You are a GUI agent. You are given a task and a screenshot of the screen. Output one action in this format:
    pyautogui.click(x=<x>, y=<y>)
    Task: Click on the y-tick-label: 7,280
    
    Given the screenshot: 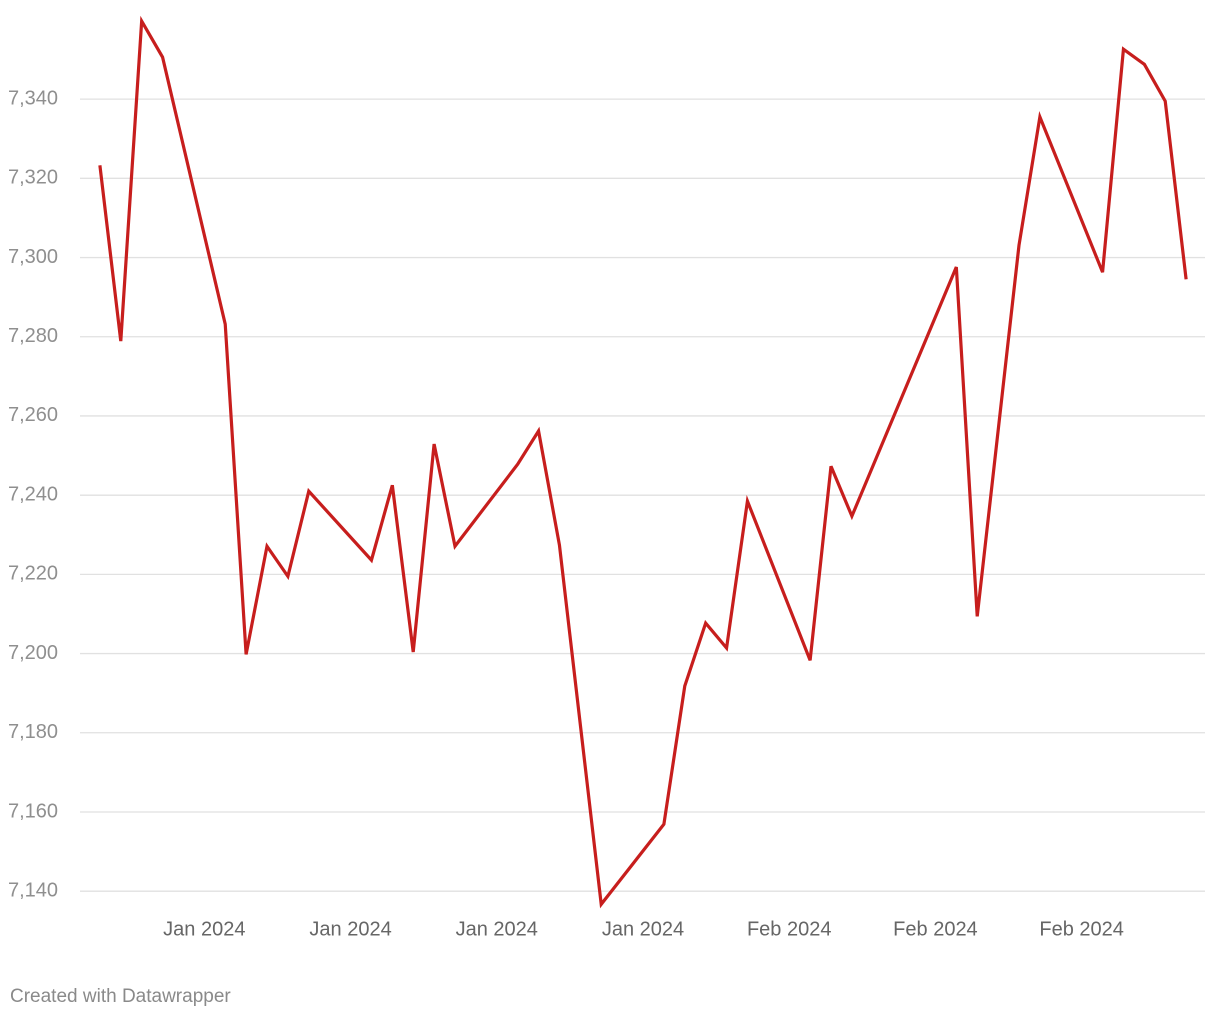 What is the action you would take?
    pyautogui.click(x=33, y=336)
    